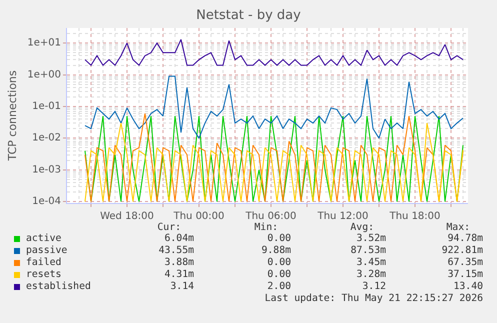  Describe the element at coordinates (13, 116) in the screenshot. I see `y-axis-title: TCP connections` at that location.